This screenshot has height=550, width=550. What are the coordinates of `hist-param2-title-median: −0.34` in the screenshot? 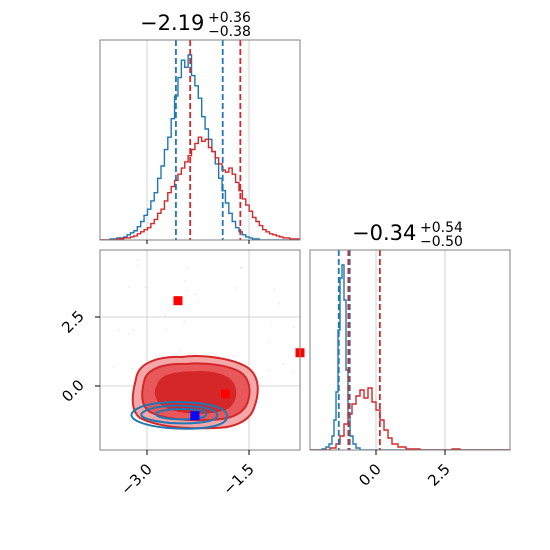 It's located at (384, 233).